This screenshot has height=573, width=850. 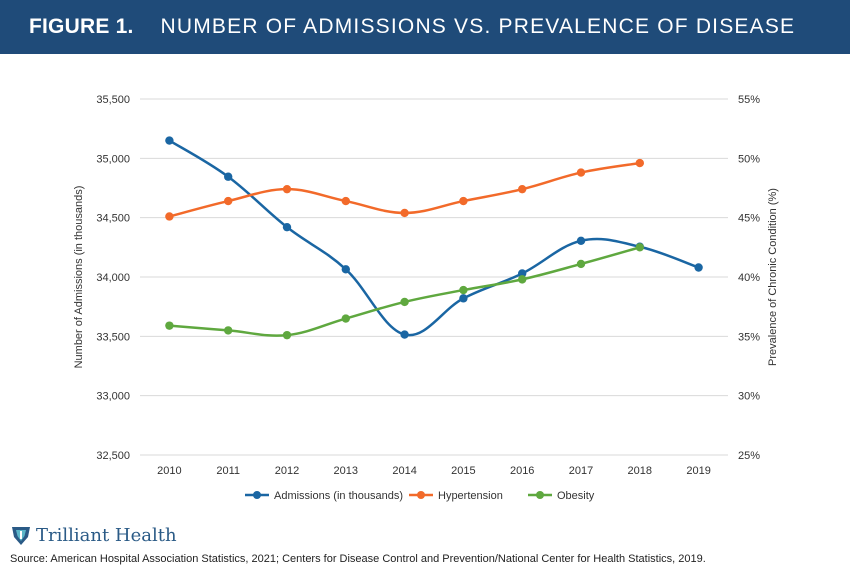 I want to click on x-tick-label: 2012, so click(x=287, y=471).